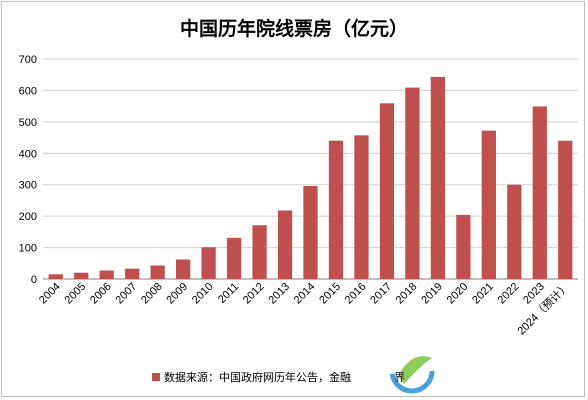 The width and height of the screenshot is (588, 400). I want to click on x-tick-label: 2020, so click(458, 294).